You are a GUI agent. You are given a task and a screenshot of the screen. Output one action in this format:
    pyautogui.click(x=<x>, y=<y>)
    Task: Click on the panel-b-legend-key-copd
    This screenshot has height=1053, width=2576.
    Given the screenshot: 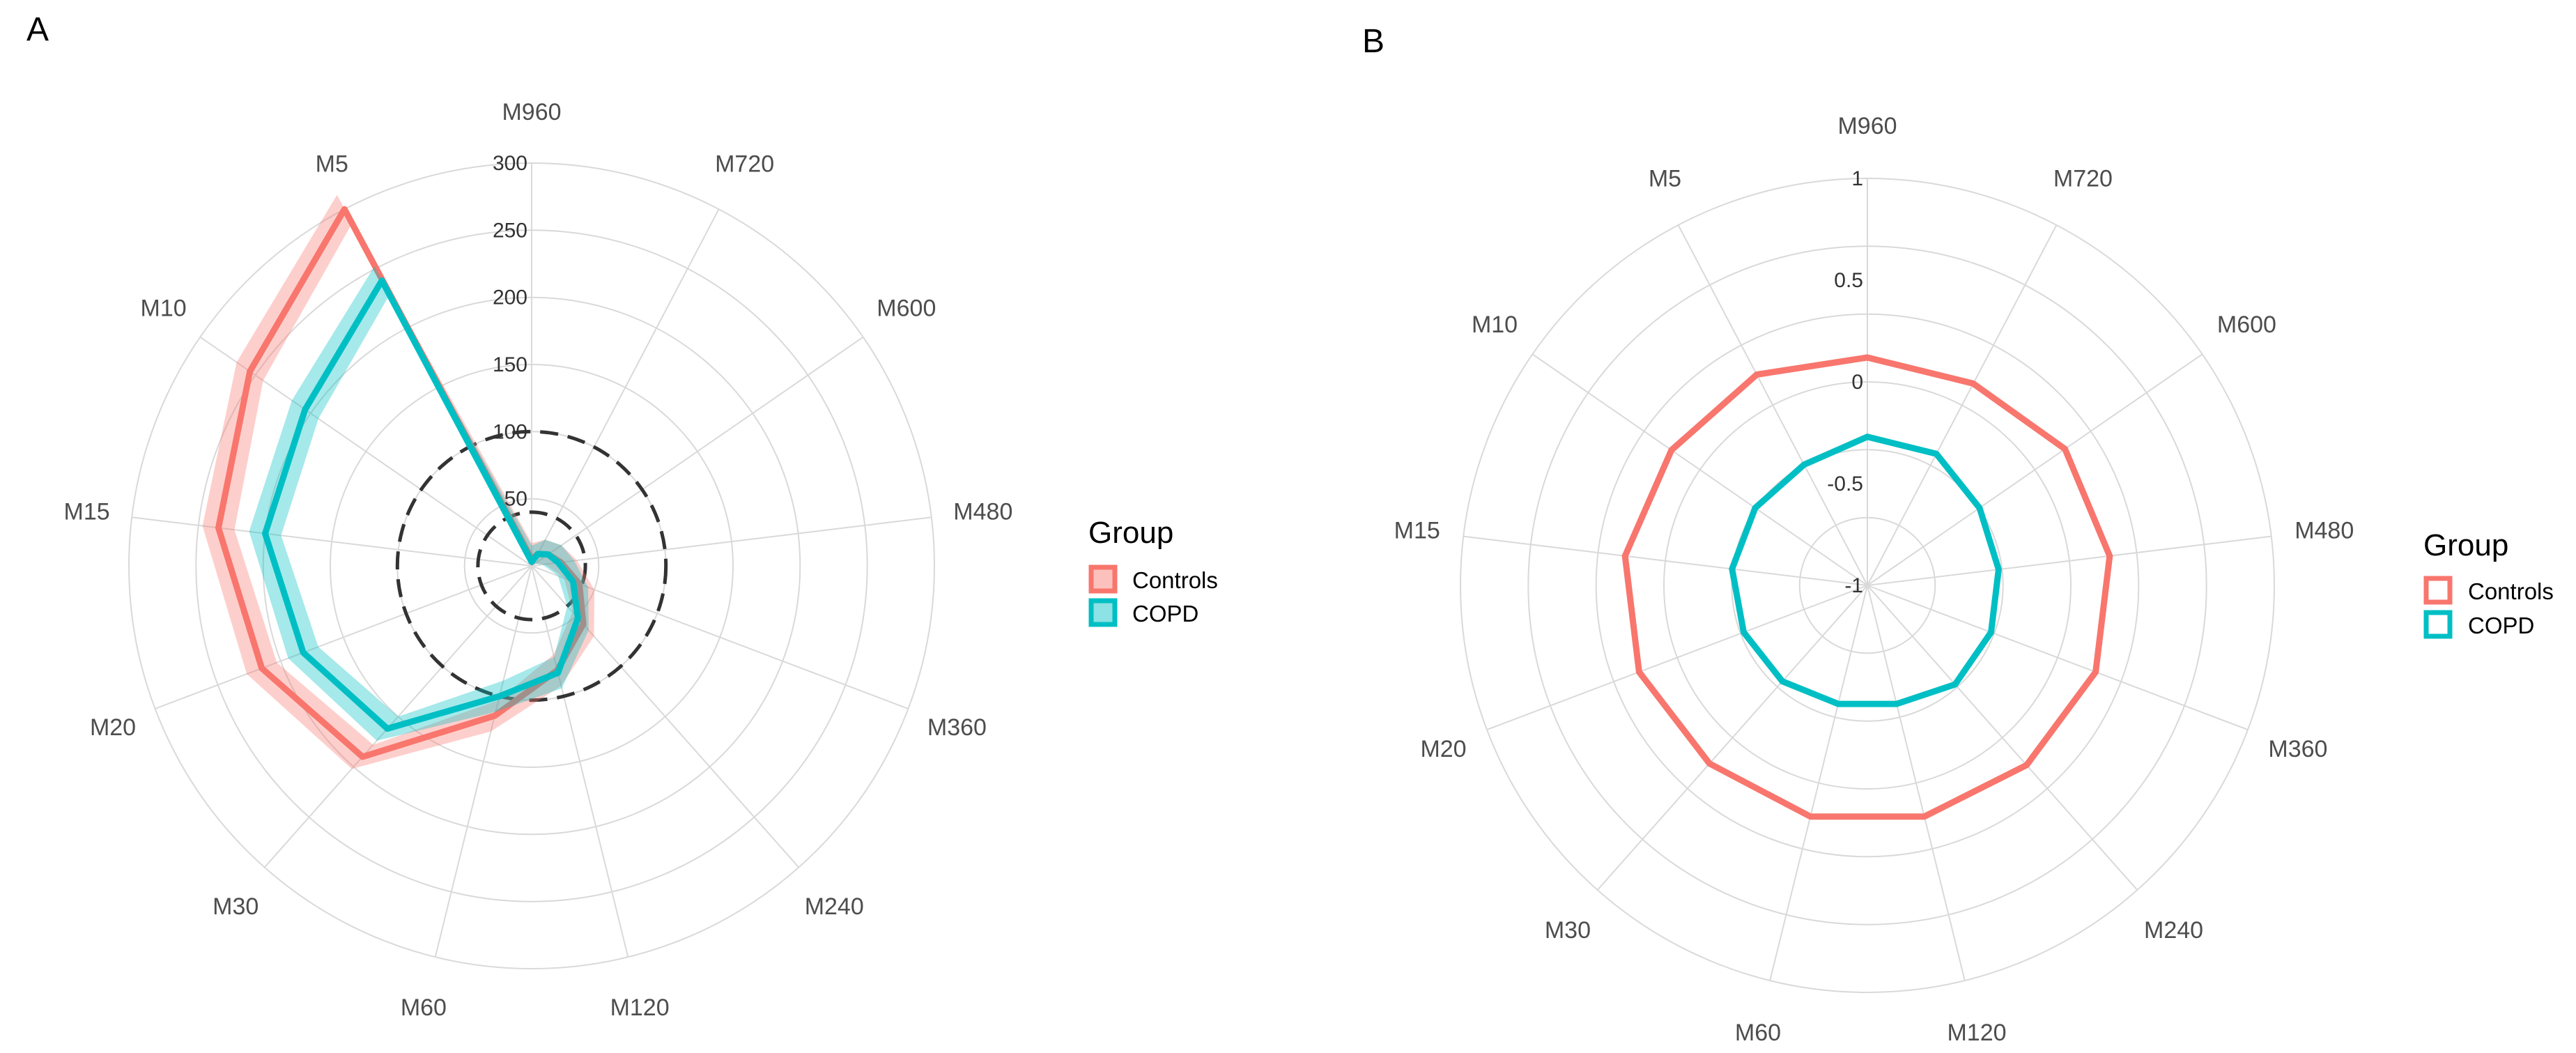 What is the action you would take?
    pyautogui.click(x=2438, y=624)
    